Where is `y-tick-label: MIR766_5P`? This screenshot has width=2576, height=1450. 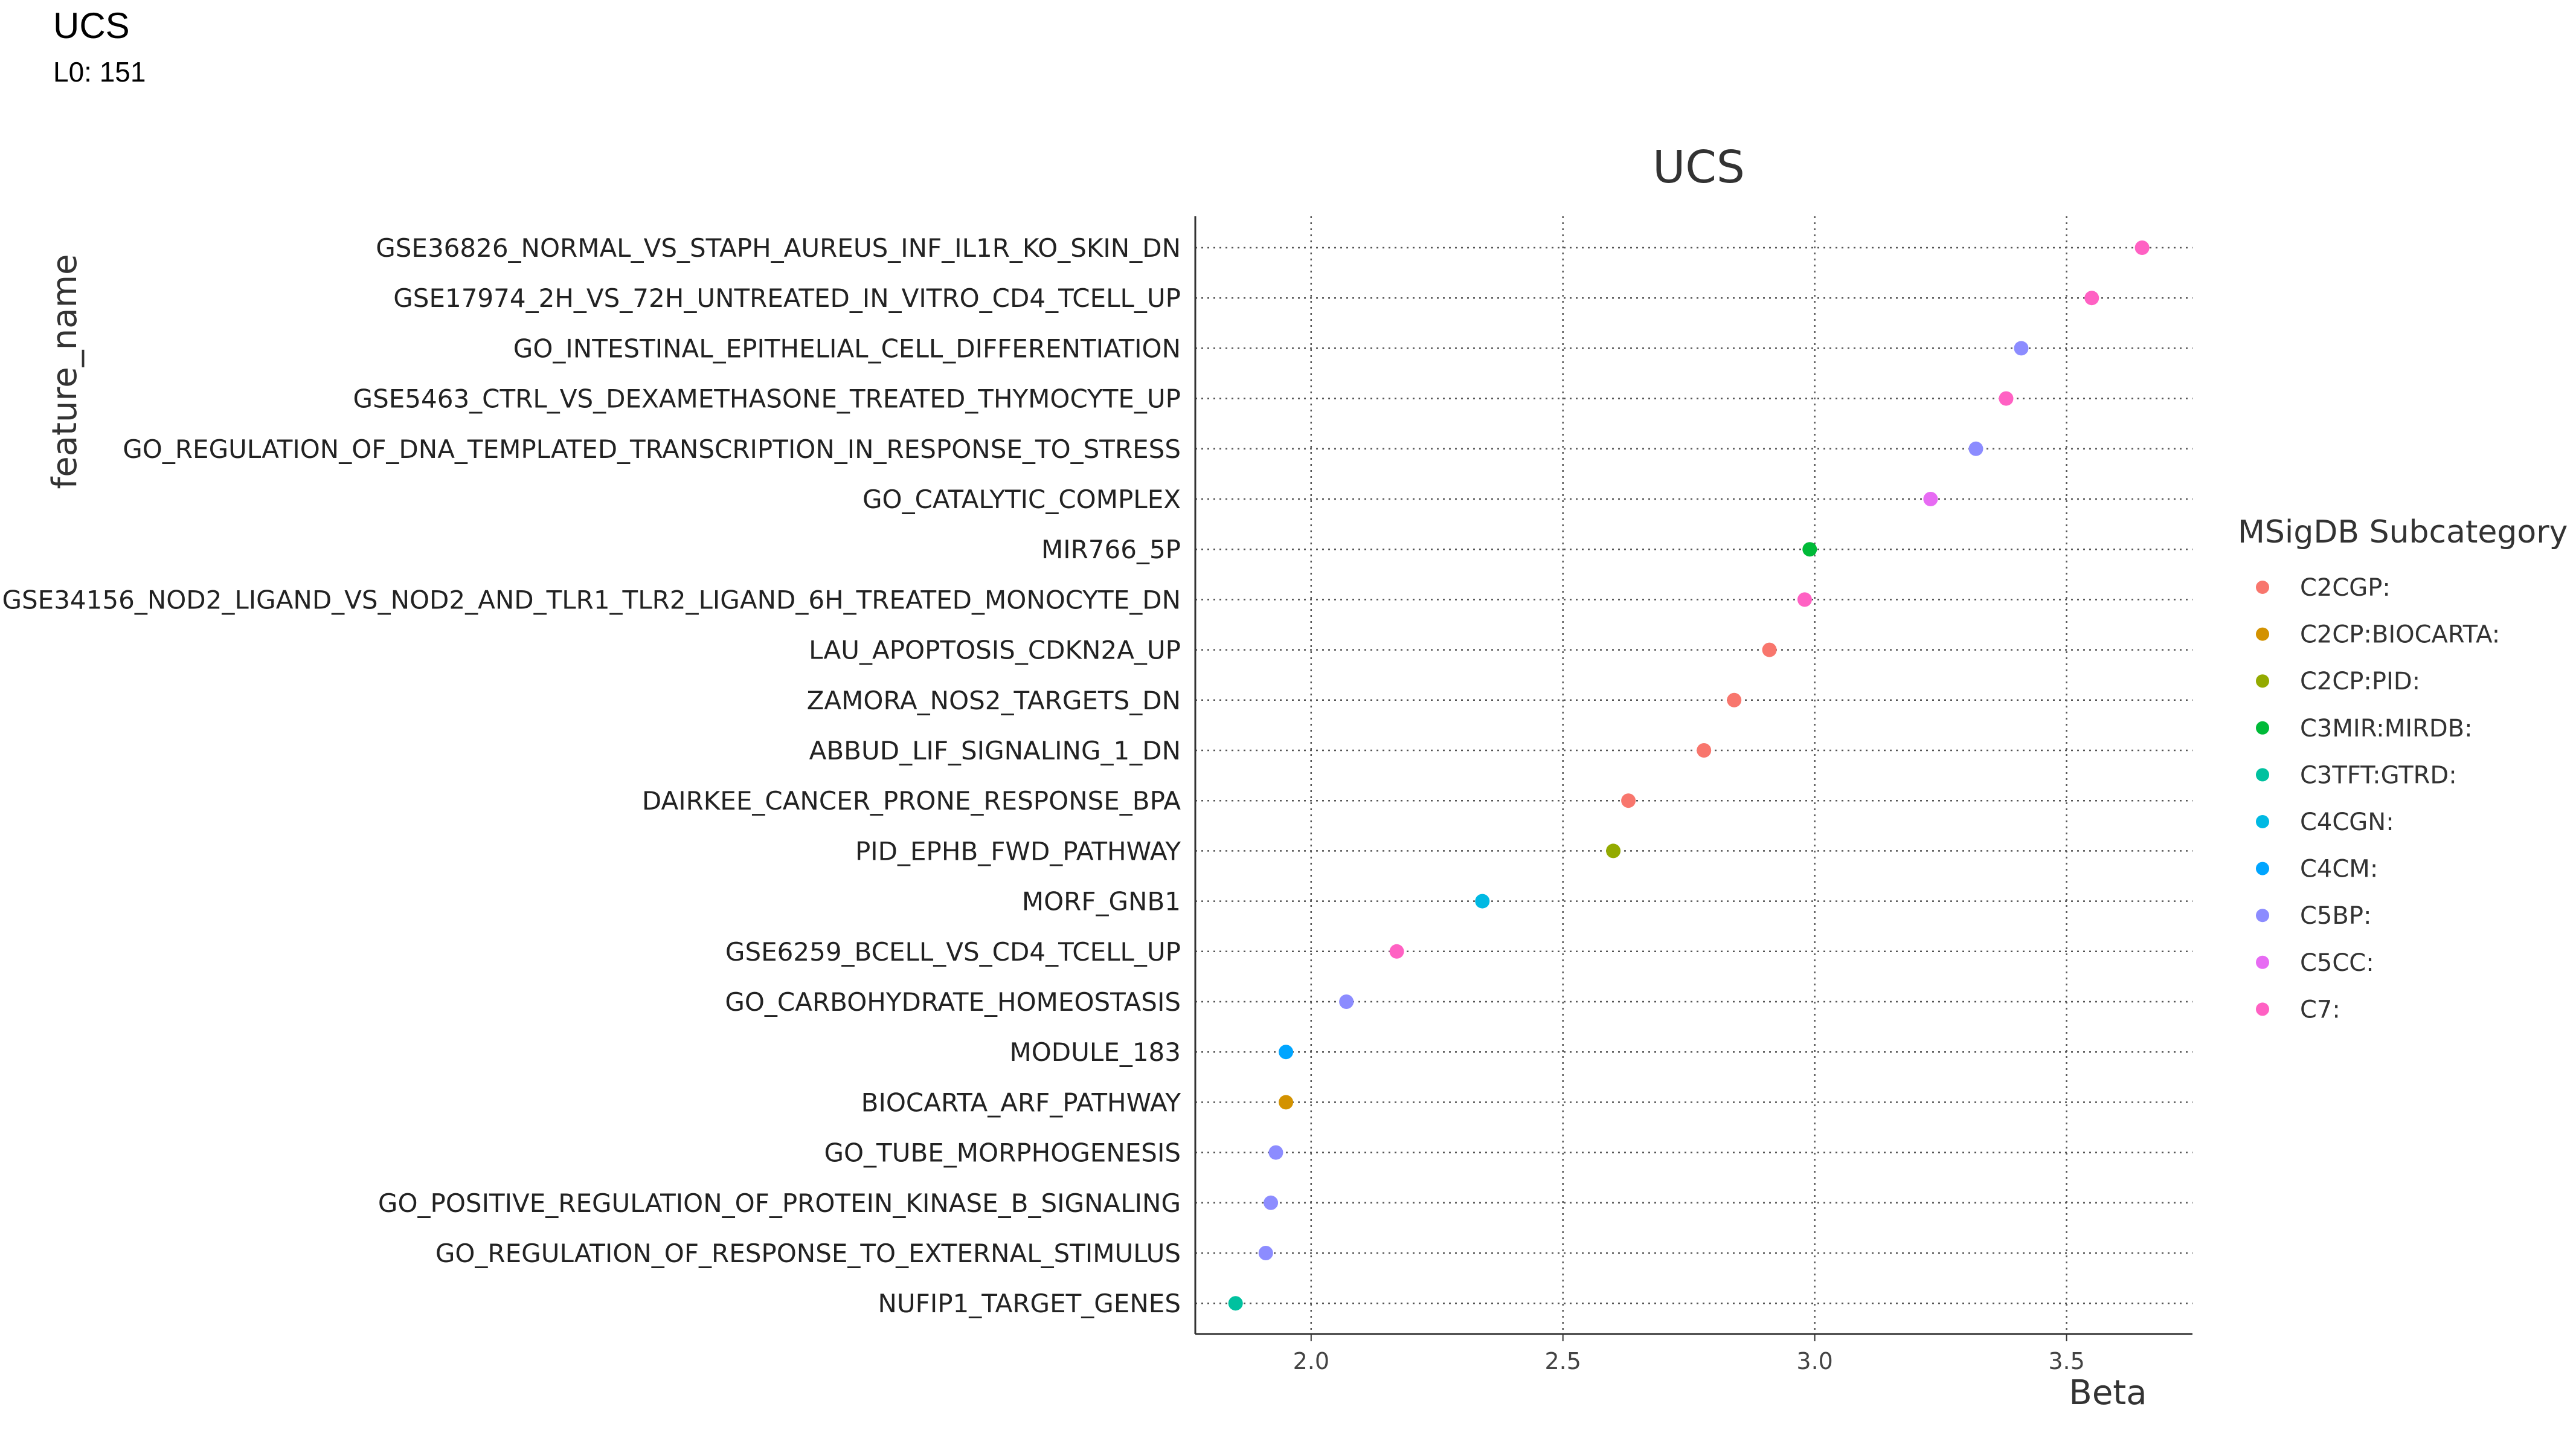 y-tick-label: MIR766_5P is located at coordinates (1111, 549).